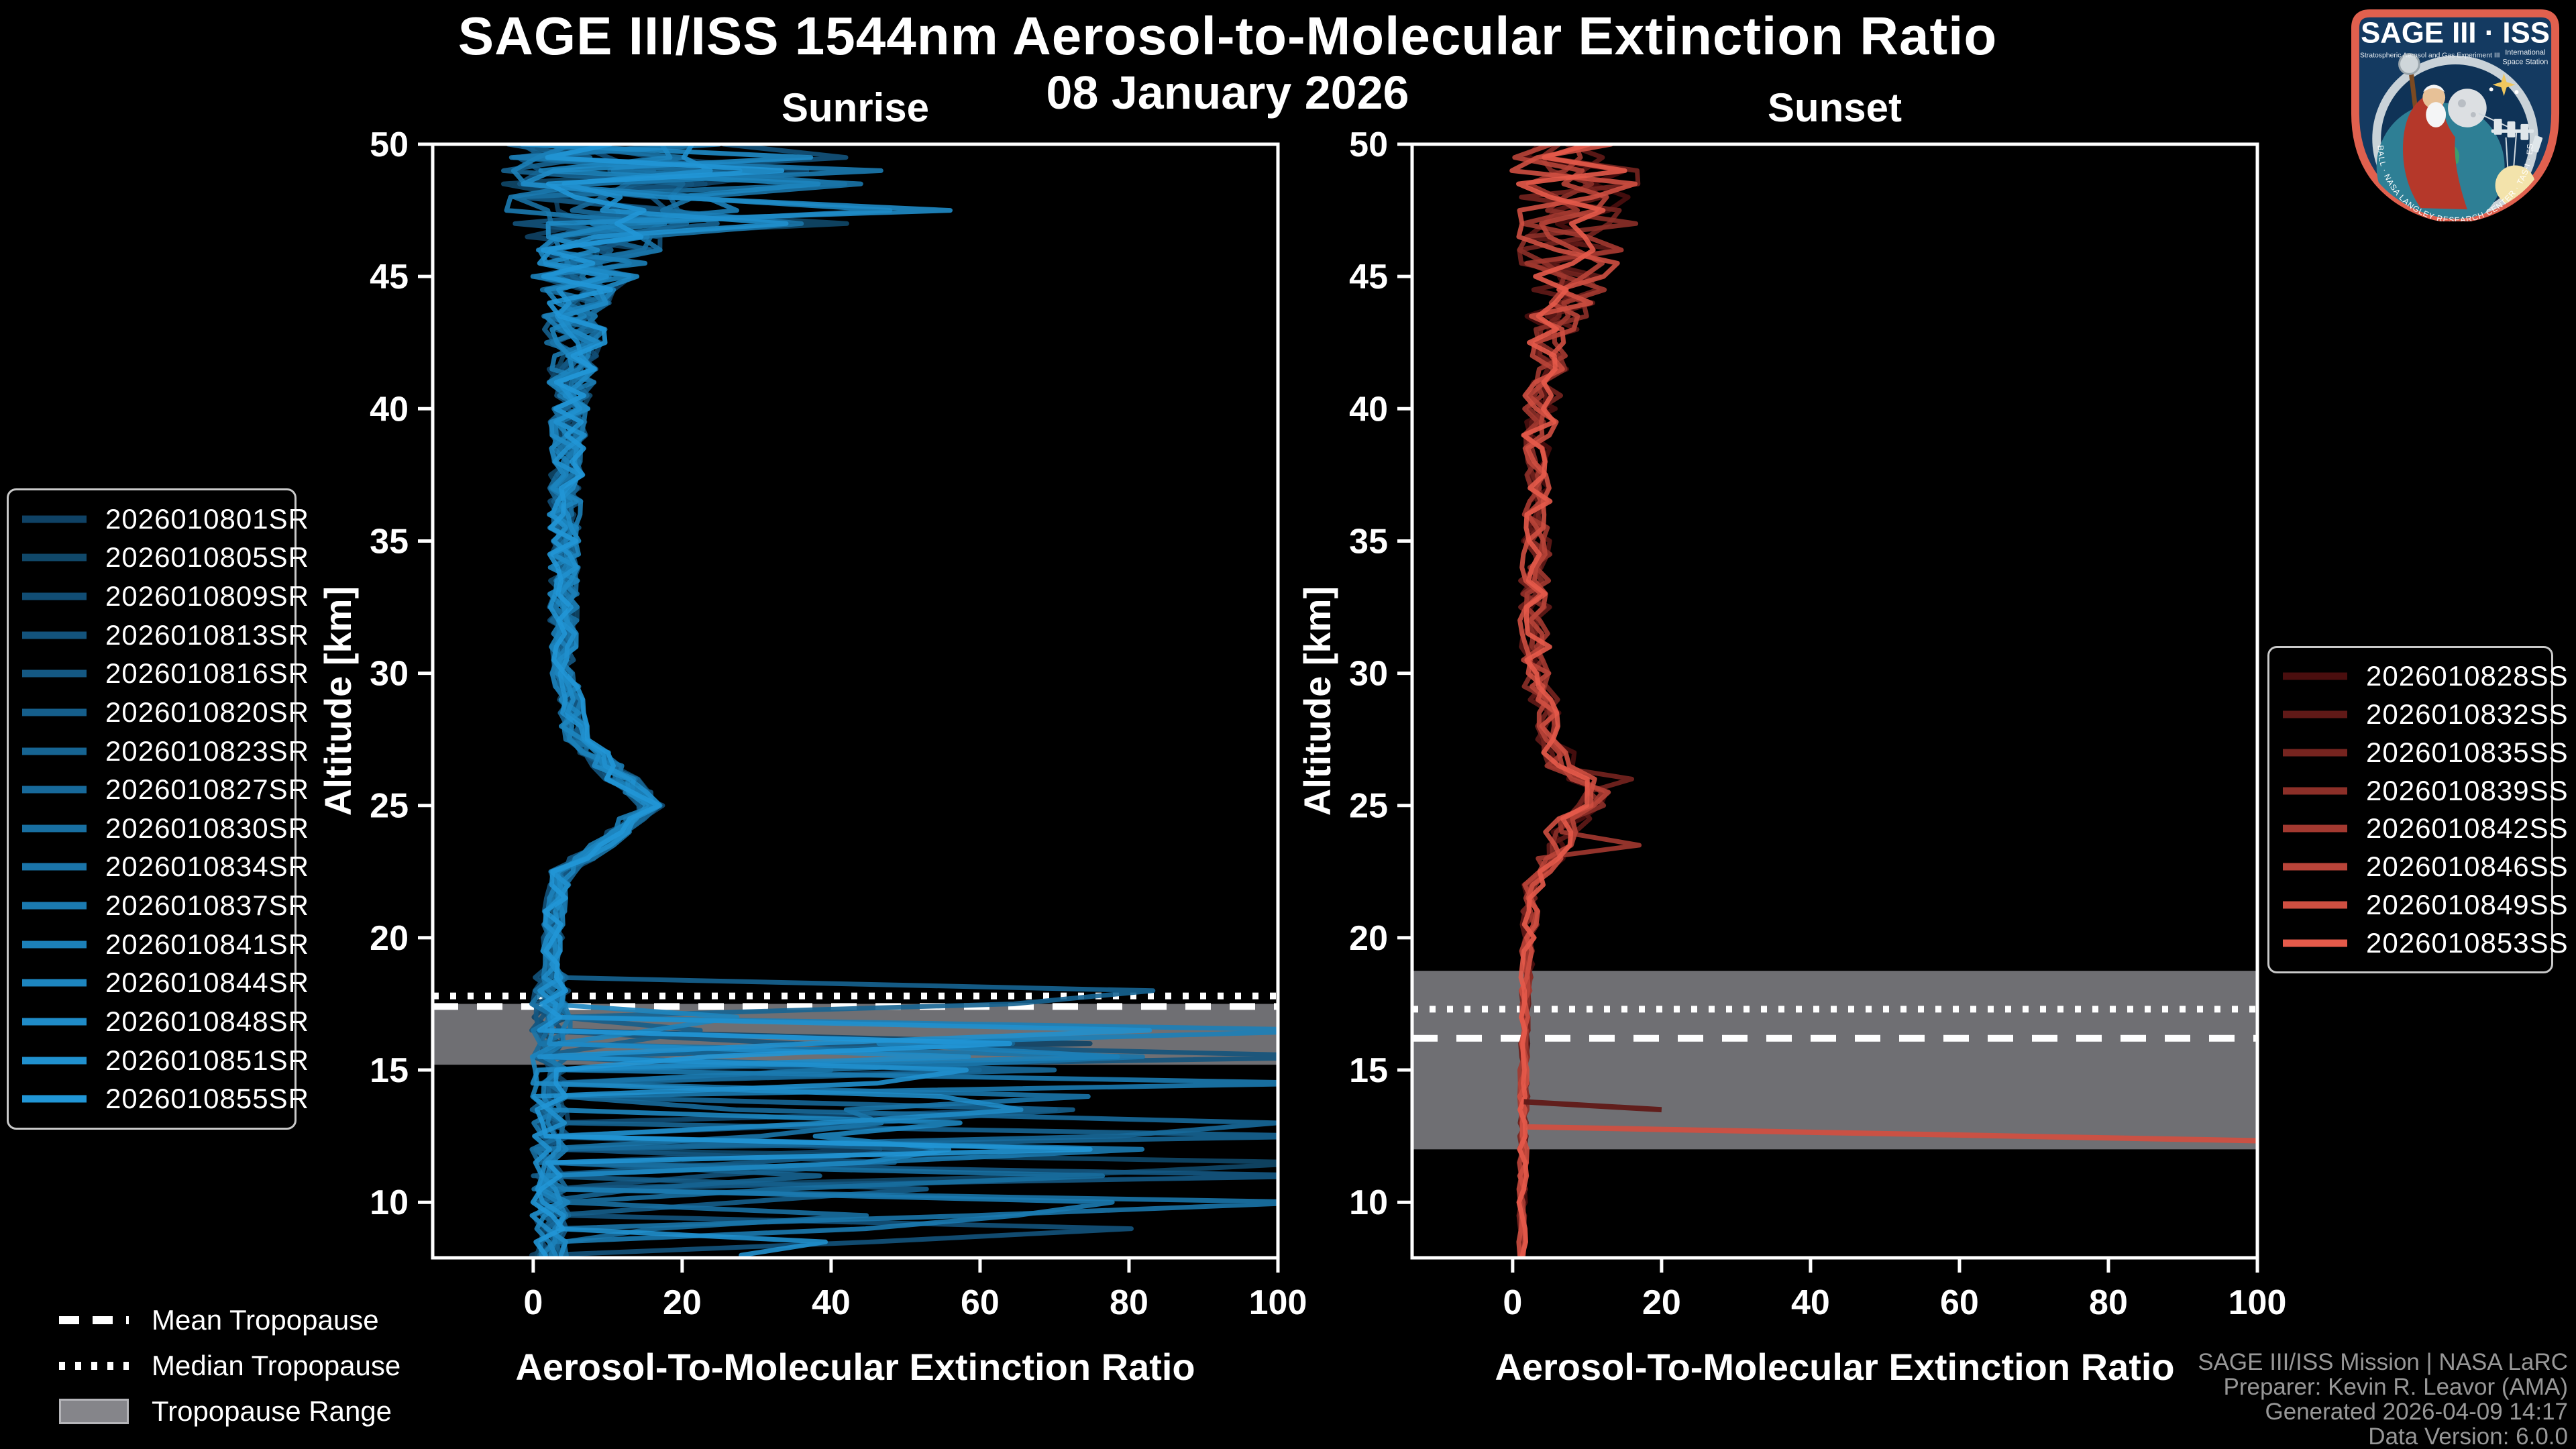 This screenshot has height=1449, width=2576. I want to click on mean-tropopause-legend-item: Mean Tropopause, so click(229, 1320).